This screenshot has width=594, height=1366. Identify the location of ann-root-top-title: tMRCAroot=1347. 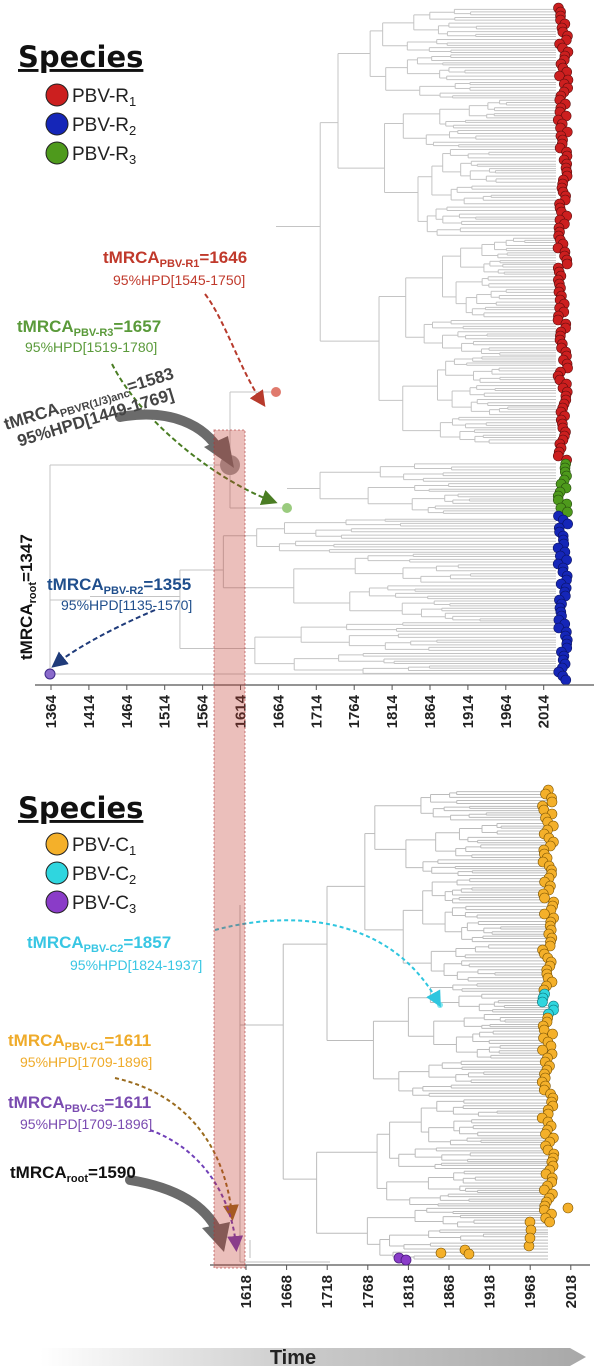
(28, 597).